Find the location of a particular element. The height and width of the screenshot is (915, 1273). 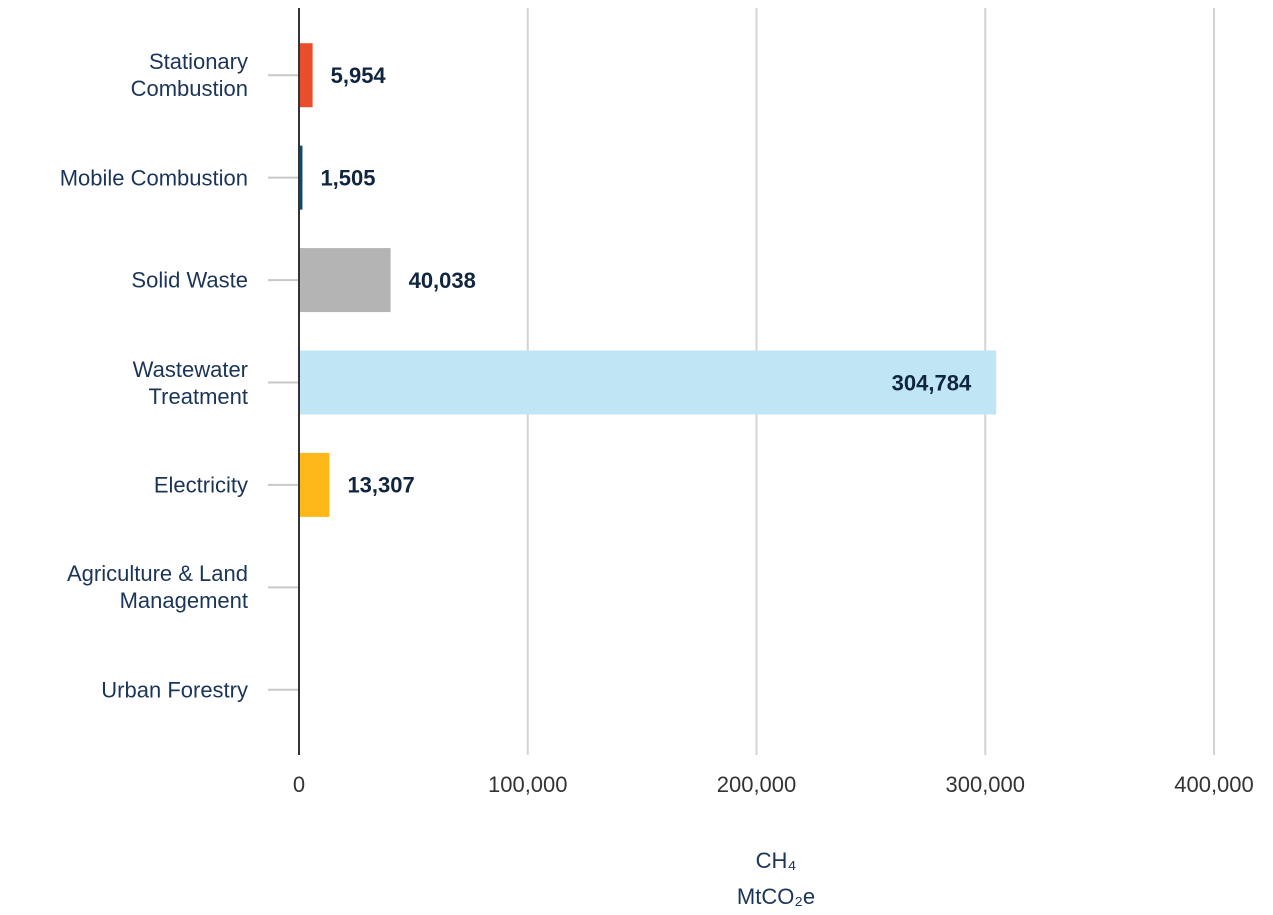

value-label: 40,038 is located at coordinates (442, 280).